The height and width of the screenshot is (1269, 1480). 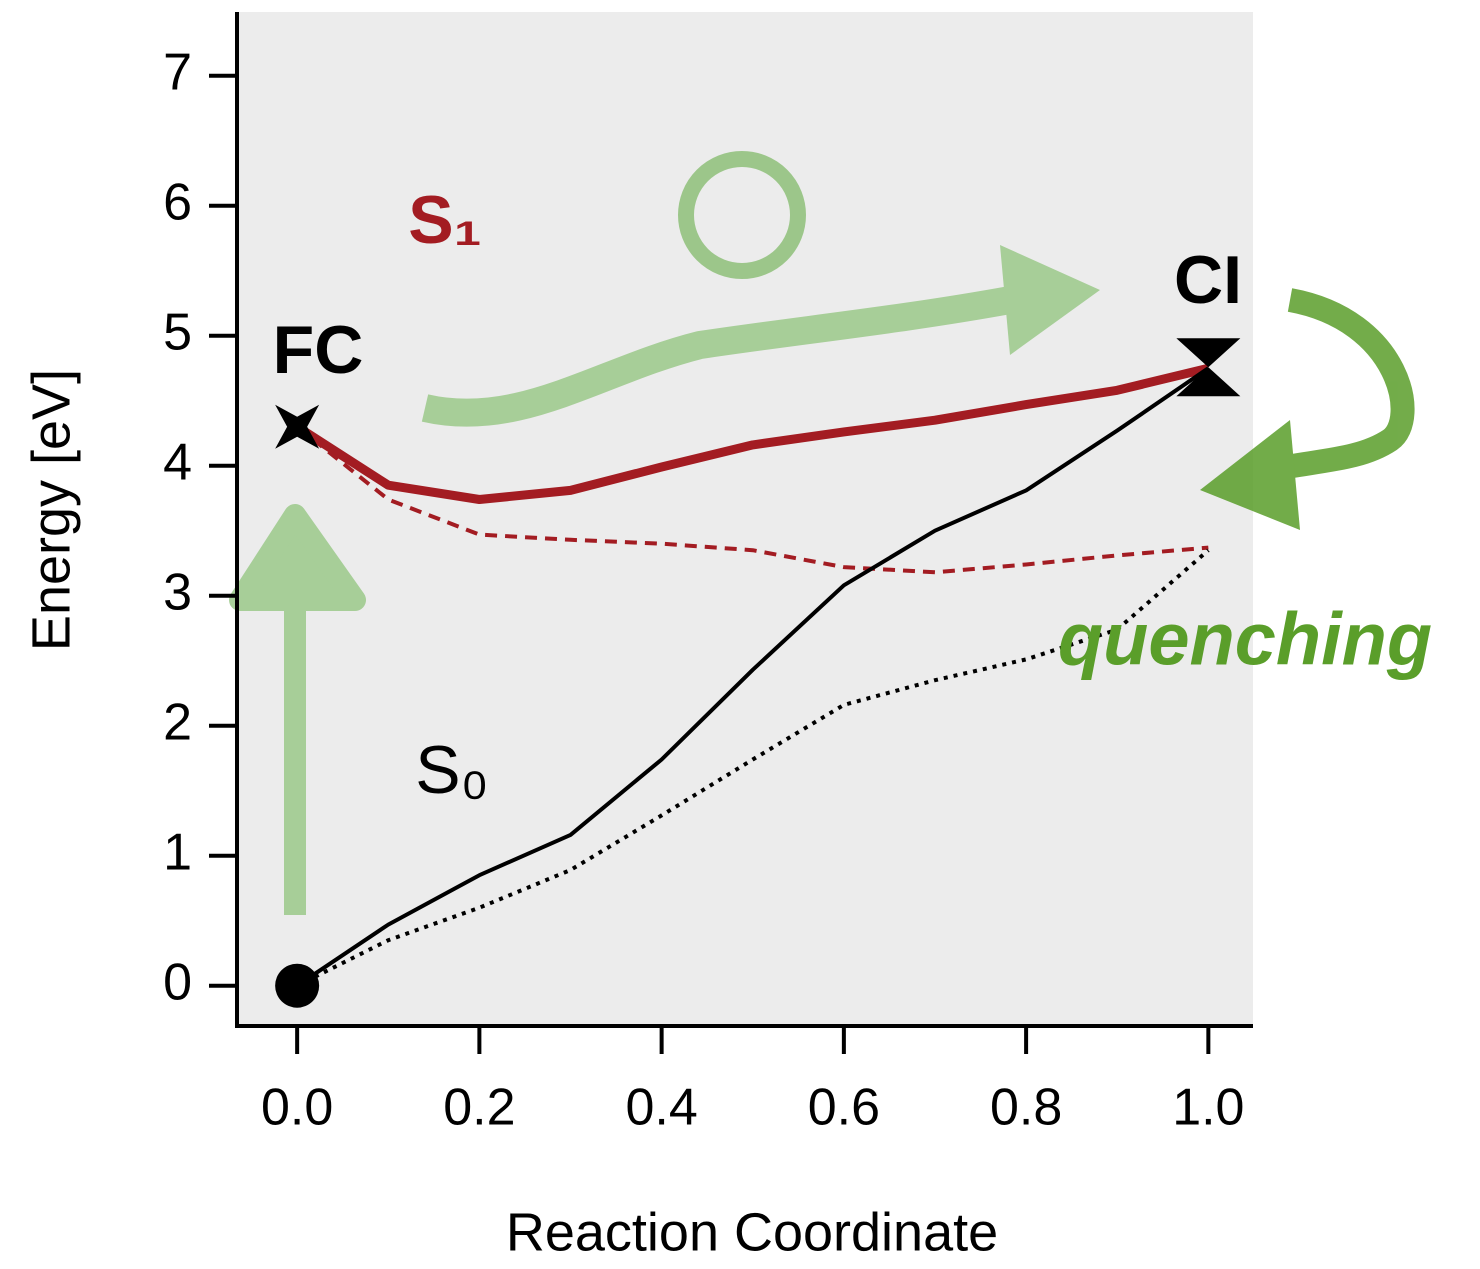 I want to click on x-tick-label: 0.0, so click(x=297, y=1108).